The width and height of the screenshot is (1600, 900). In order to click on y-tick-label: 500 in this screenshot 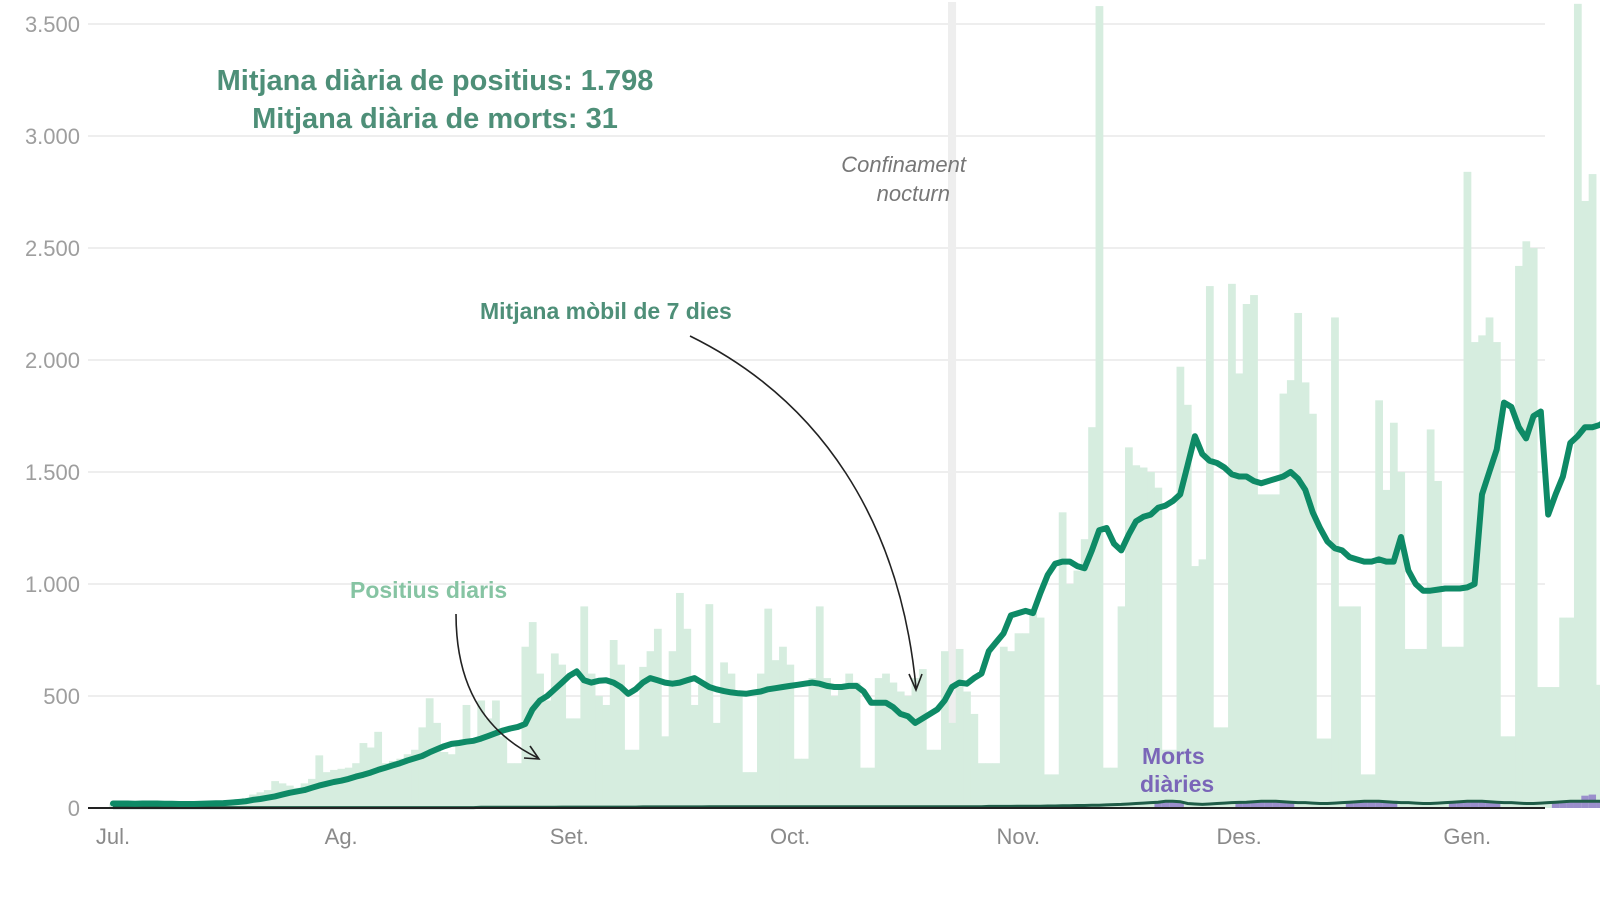, I will do `click(61, 696)`.